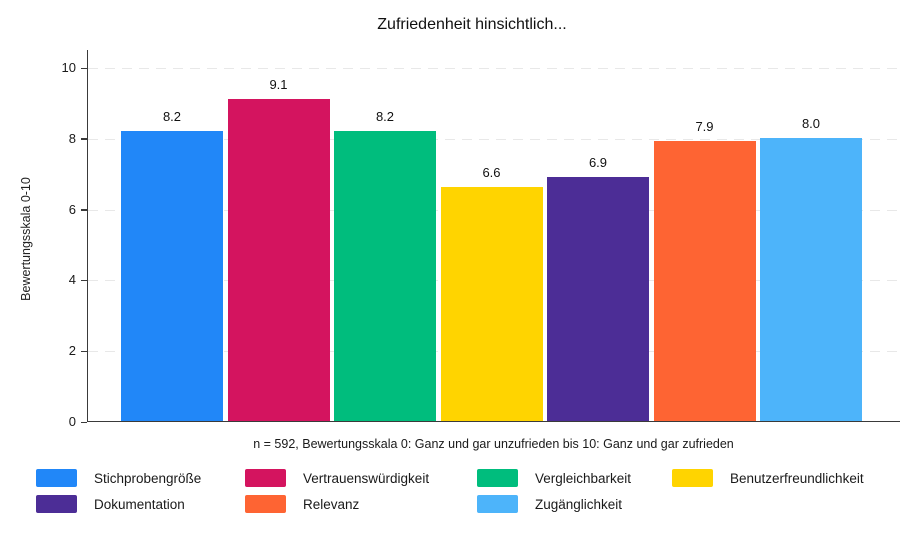 This screenshot has width=920, height=552. Describe the element at coordinates (331, 504) in the screenshot. I see `legend-label: Relevanz` at that location.